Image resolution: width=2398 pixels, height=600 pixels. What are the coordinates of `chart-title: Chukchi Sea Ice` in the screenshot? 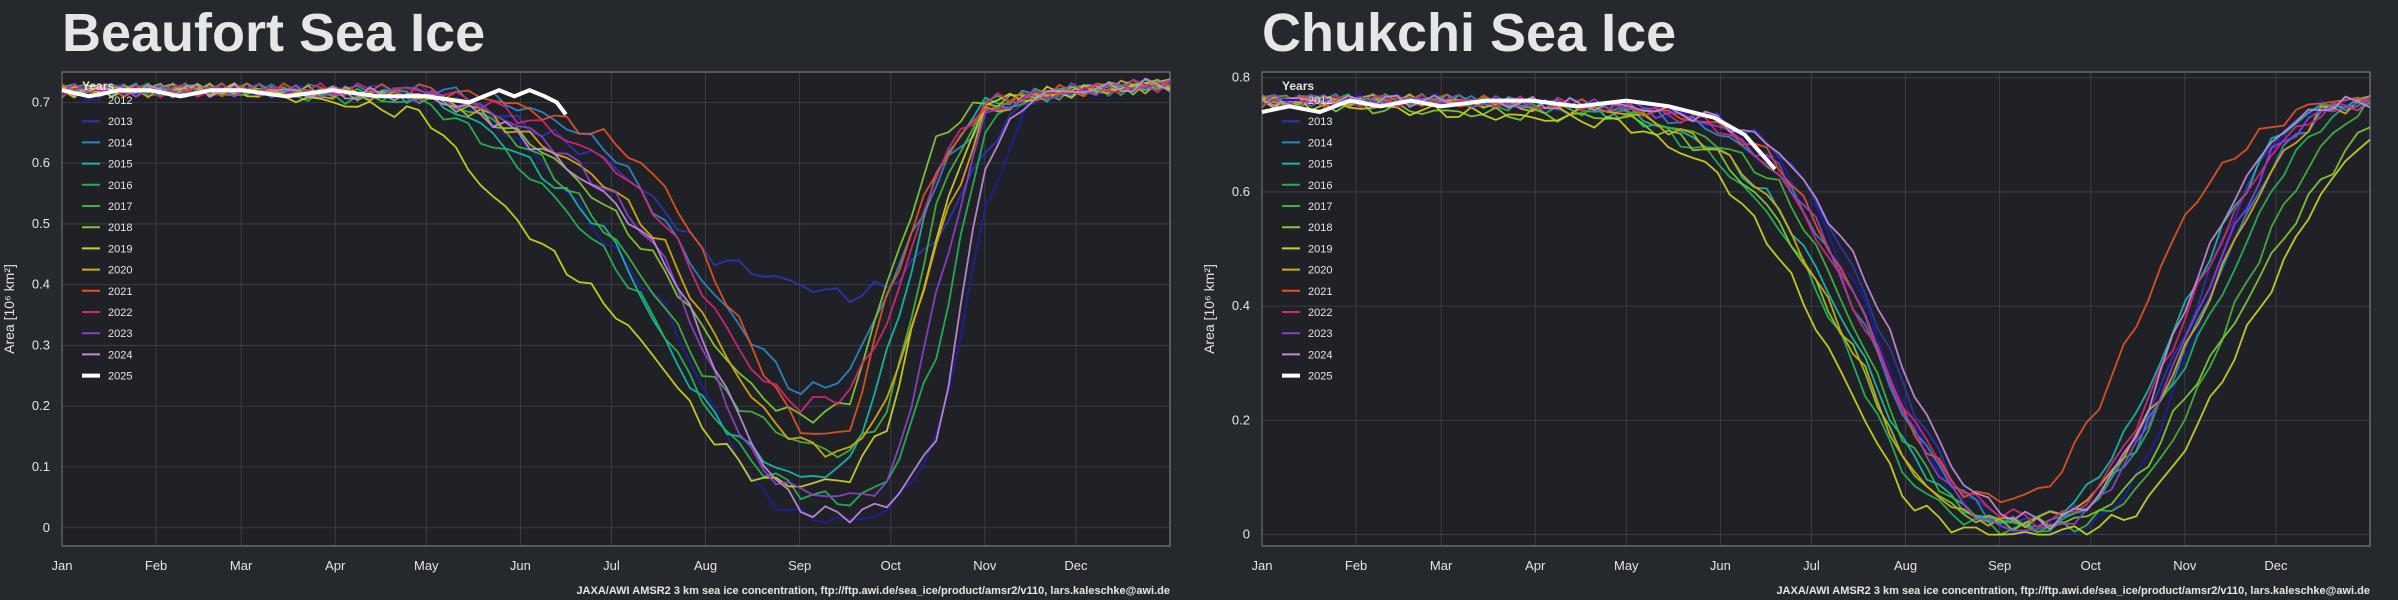 It's located at (1469, 33).